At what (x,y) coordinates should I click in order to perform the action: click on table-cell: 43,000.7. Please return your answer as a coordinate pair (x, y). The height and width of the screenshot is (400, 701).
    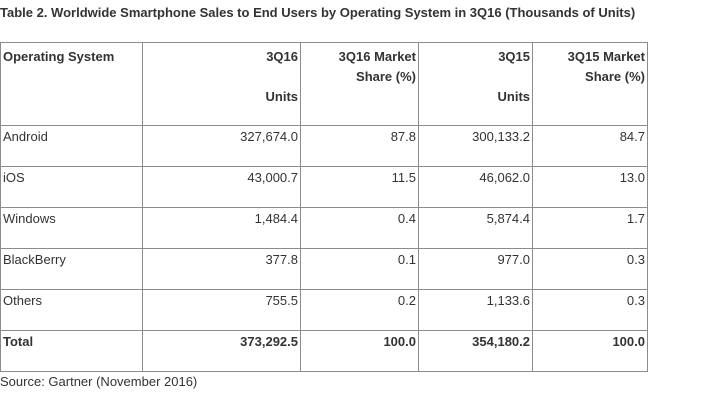
    Looking at the image, I should click on (221, 187).